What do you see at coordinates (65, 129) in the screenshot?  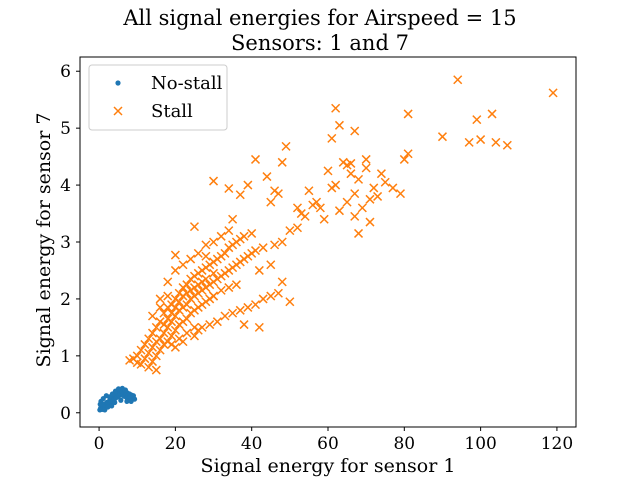 I see `y-tick-label: 5` at bounding box center [65, 129].